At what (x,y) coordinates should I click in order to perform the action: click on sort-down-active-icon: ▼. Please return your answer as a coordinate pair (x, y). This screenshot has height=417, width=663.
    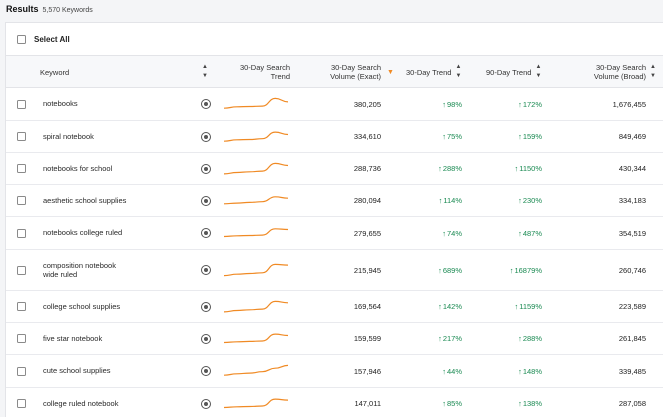
    Looking at the image, I should click on (390, 72).